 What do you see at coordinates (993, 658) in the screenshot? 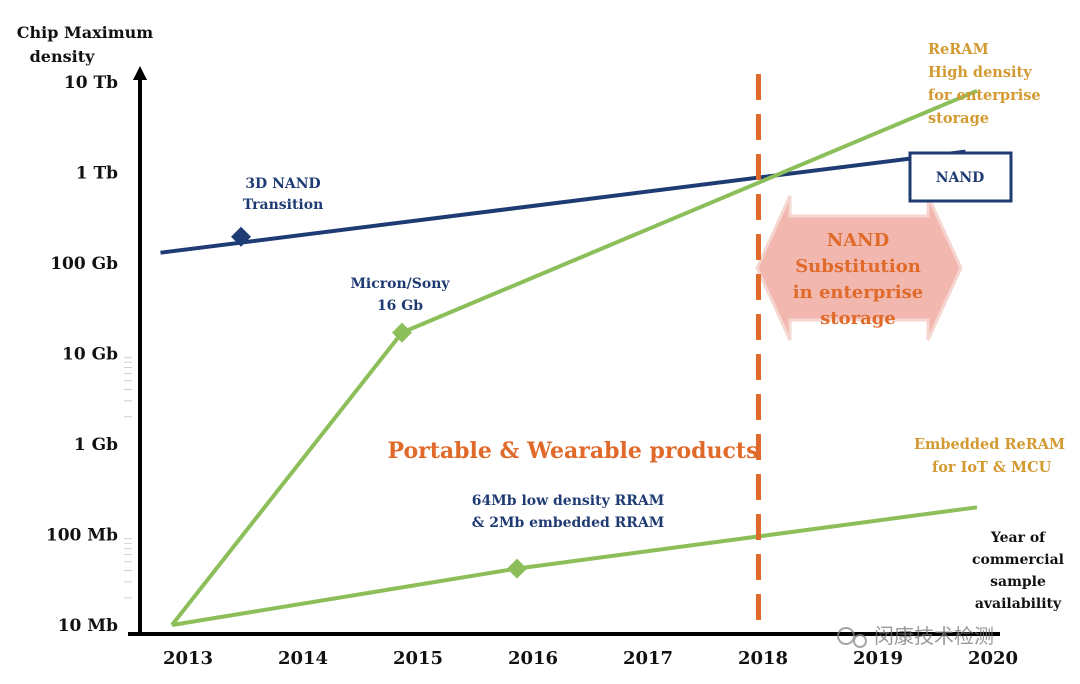
I see `x-tick-label: 2020` at bounding box center [993, 658].